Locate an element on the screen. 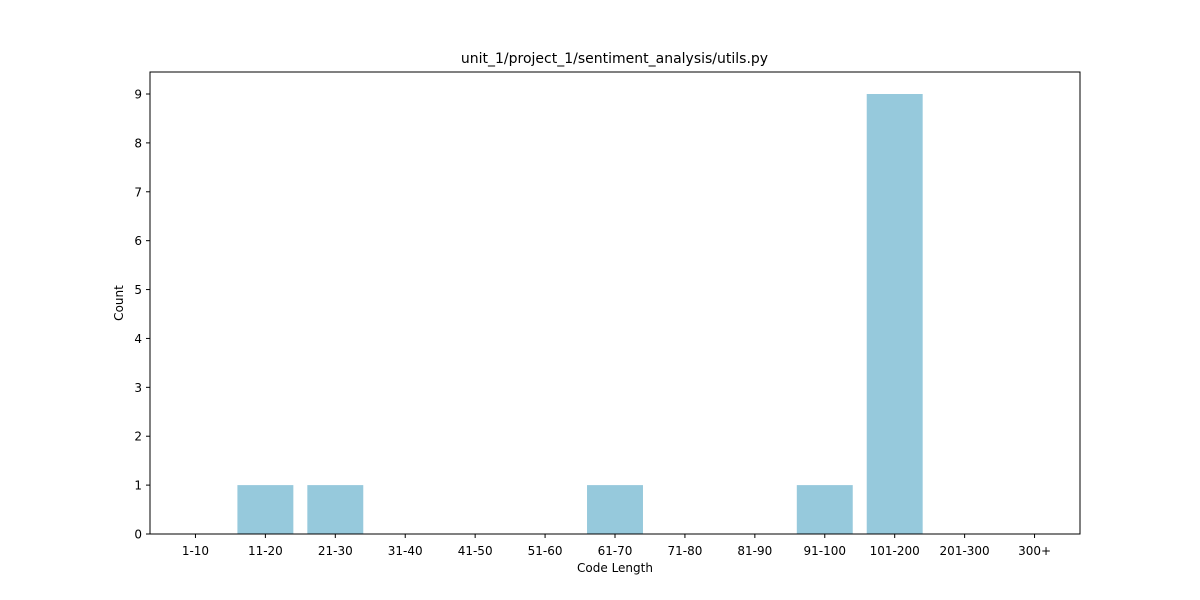 Image resolution: width=1200 pixels, height=600 pixels. y-tick-label: 1 is located at coordinates (138, 486).